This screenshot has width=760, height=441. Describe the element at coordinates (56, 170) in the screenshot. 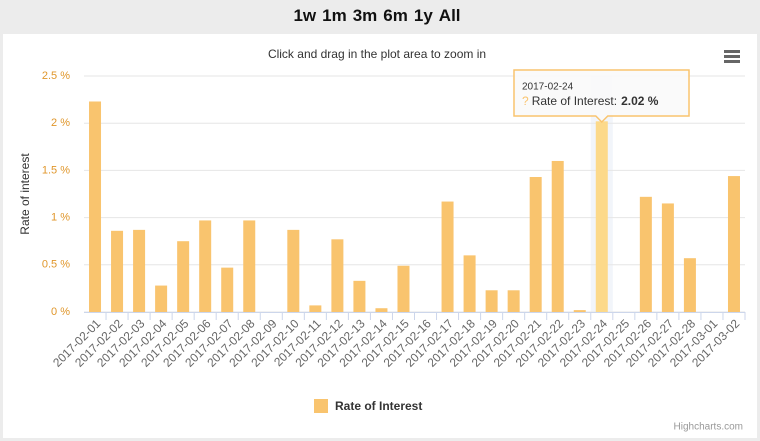

I see `y-tick-label: 1.5 %` at that location.